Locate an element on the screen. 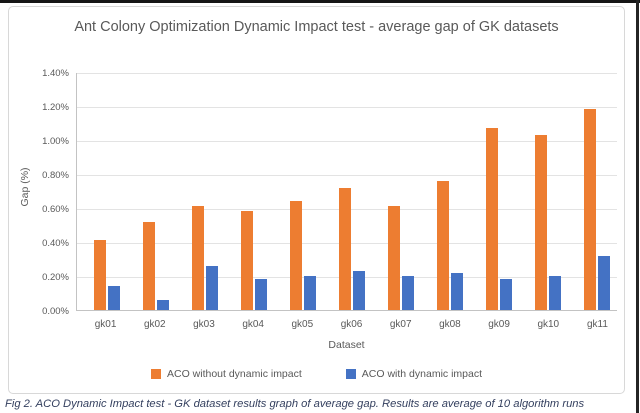 This screenshot has width=640, height=413. bar-gk06-aco-without-dynamic-impact is located at coordinates (345, 248).